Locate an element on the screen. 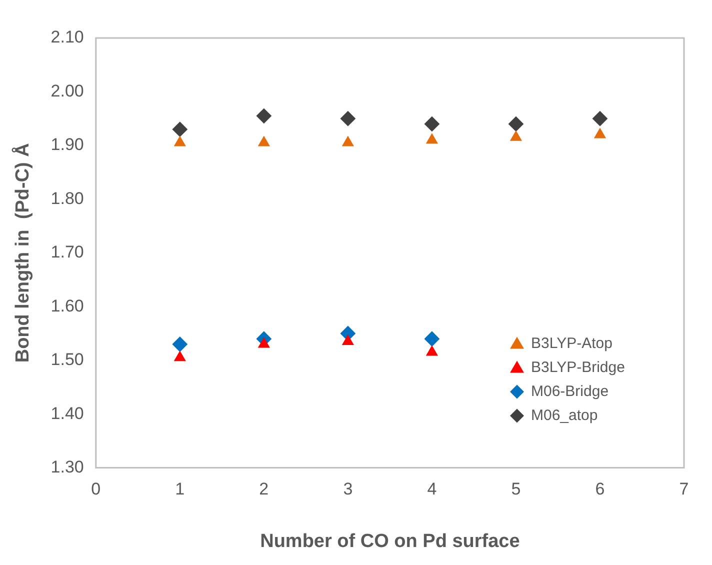  x-tick-label: 3 is located at coordinates (348, 489).